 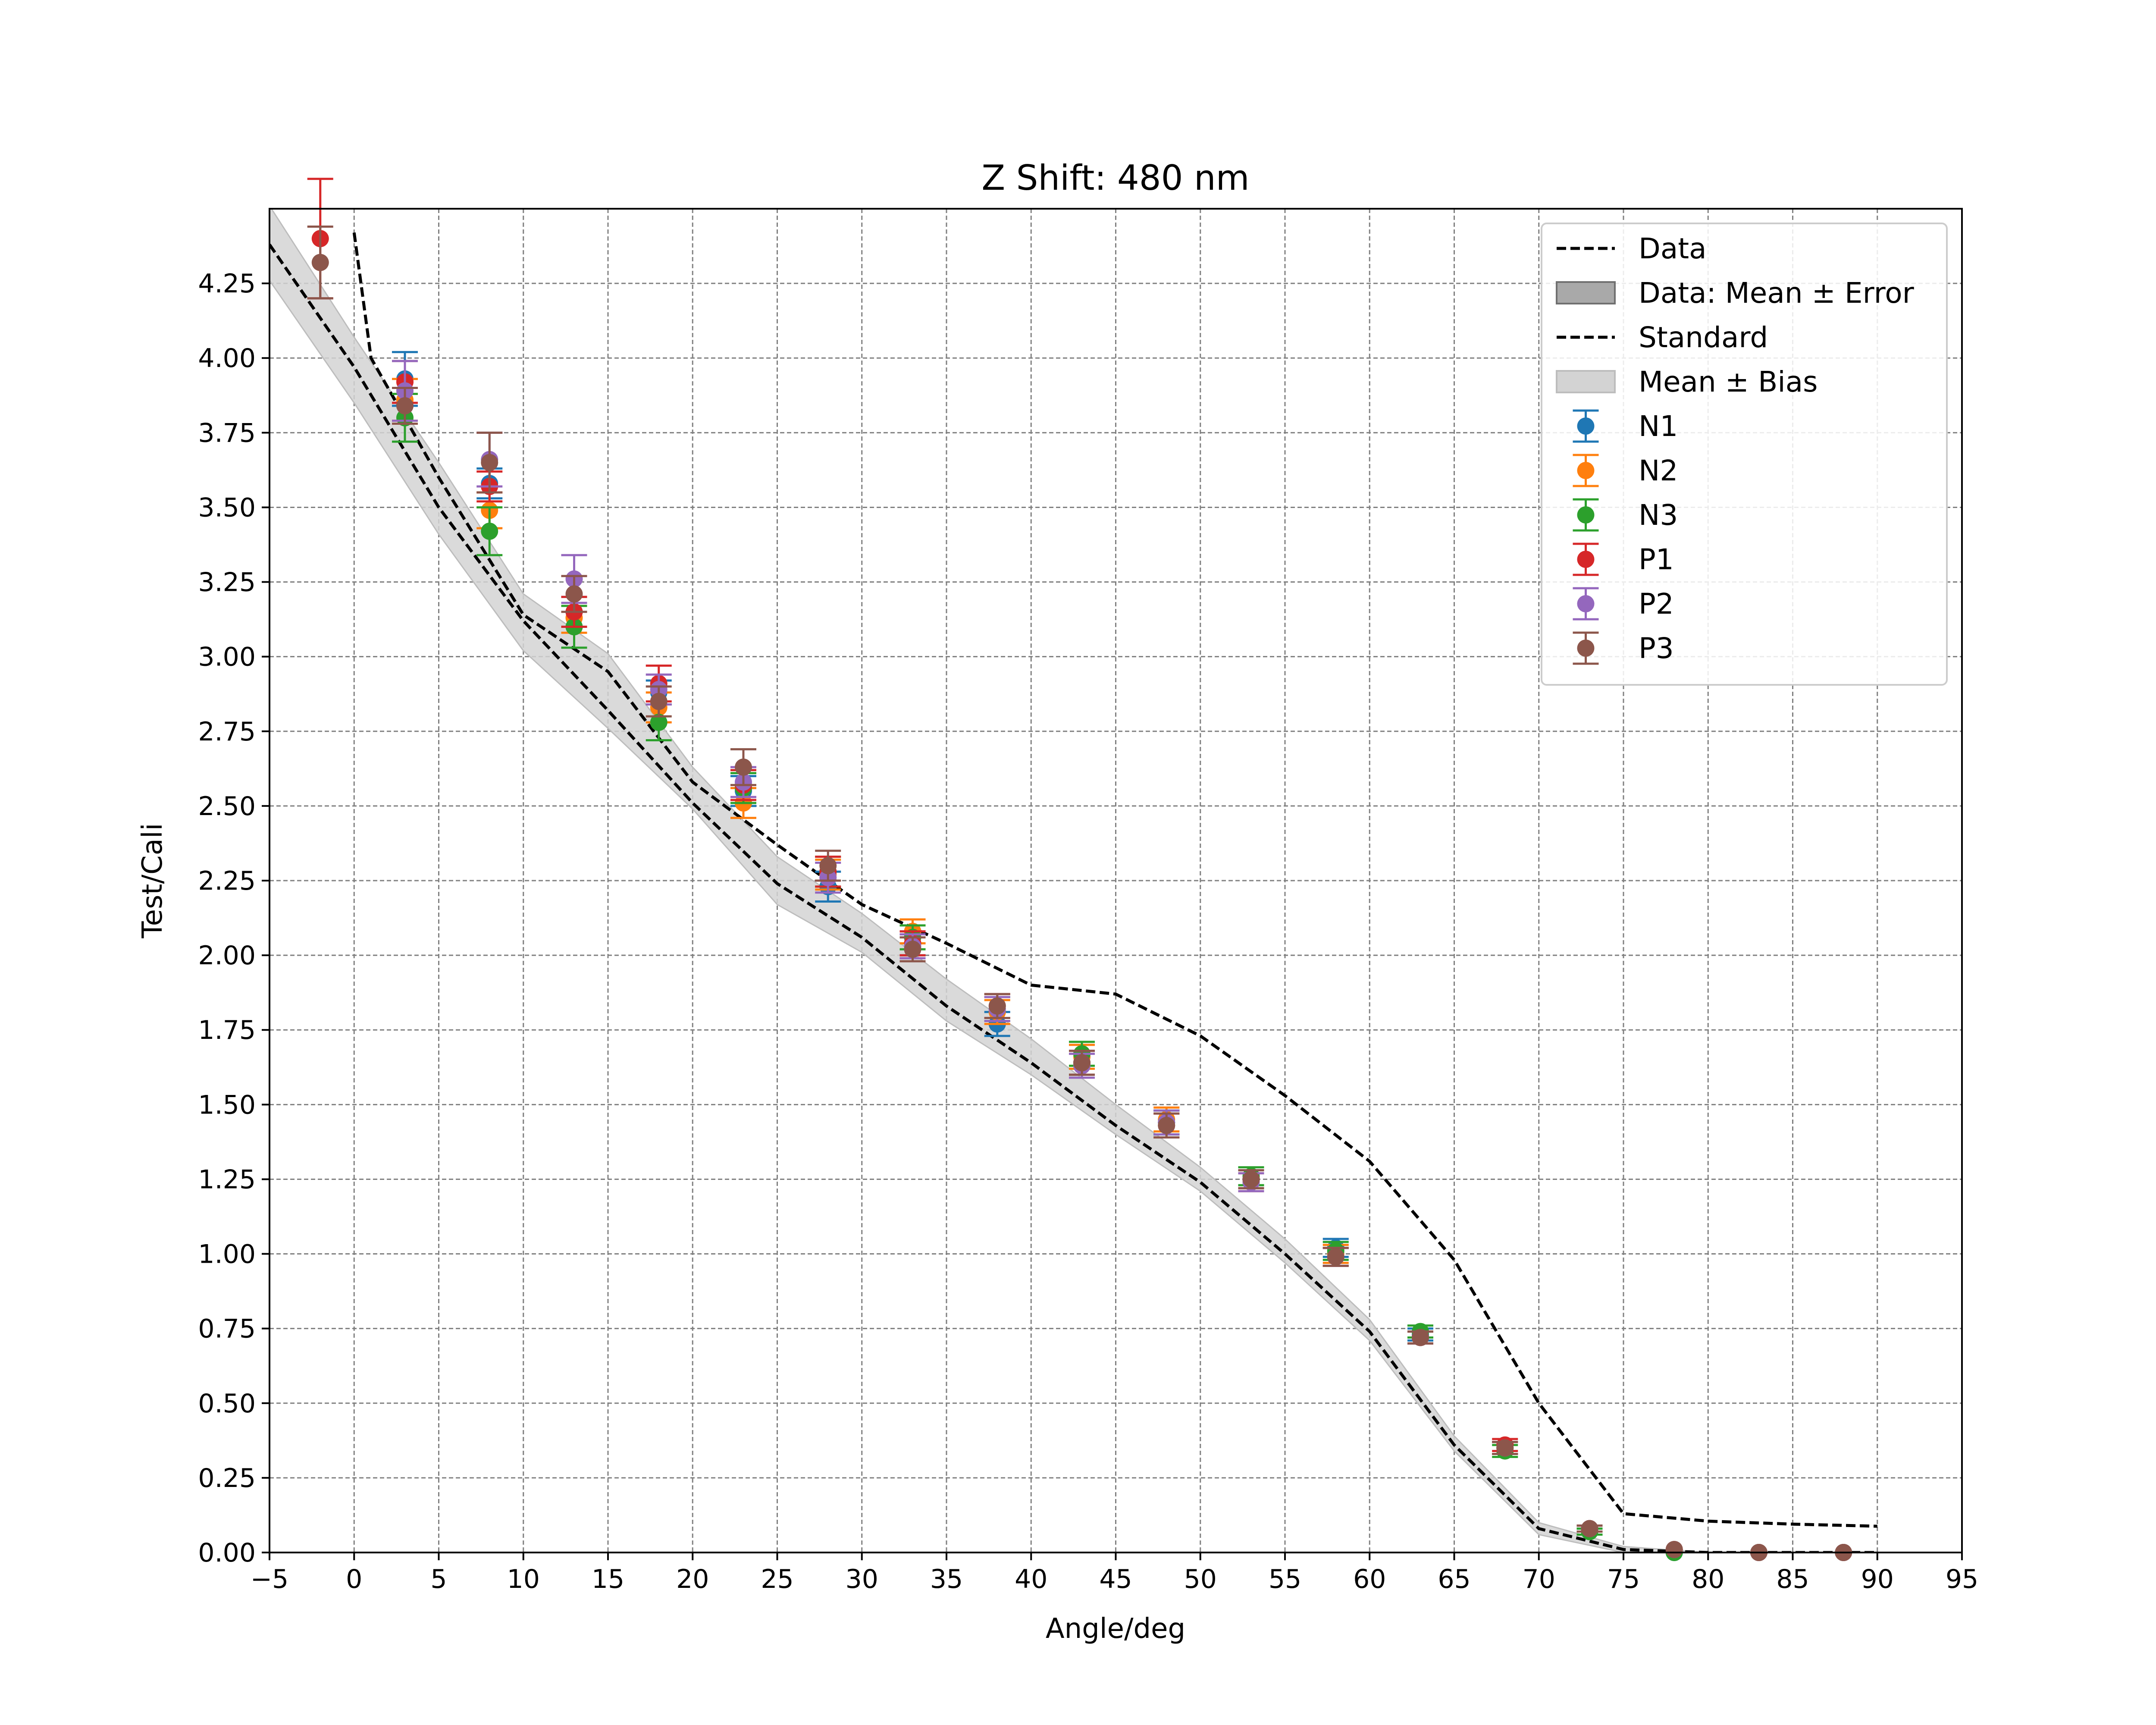 I want to click on y-tick-label: 1.00, so click(x=227, y=1255).